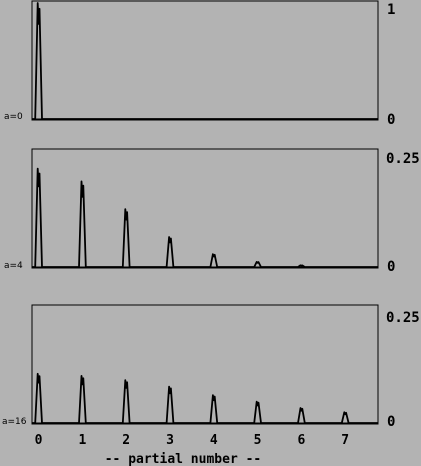  Describe the element at coordinates (39, 440) in the screenshot. I see `x-tick-label-0: 0` at that location.